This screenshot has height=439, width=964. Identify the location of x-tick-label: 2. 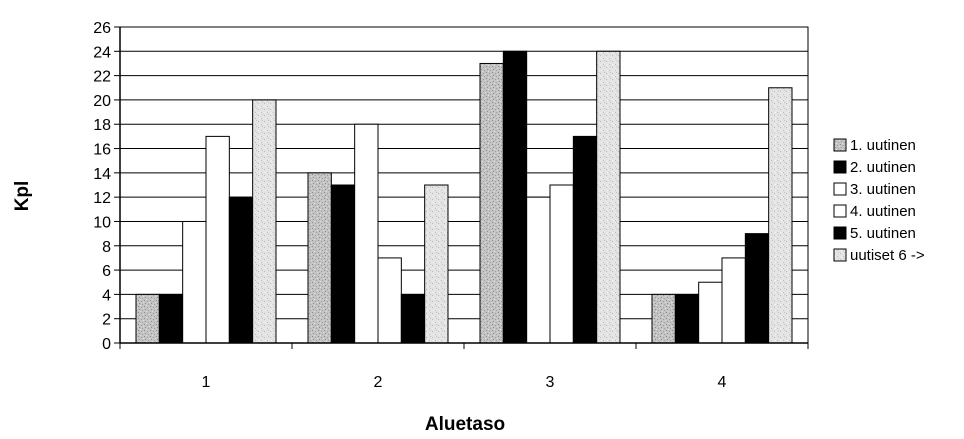
(378, 382).